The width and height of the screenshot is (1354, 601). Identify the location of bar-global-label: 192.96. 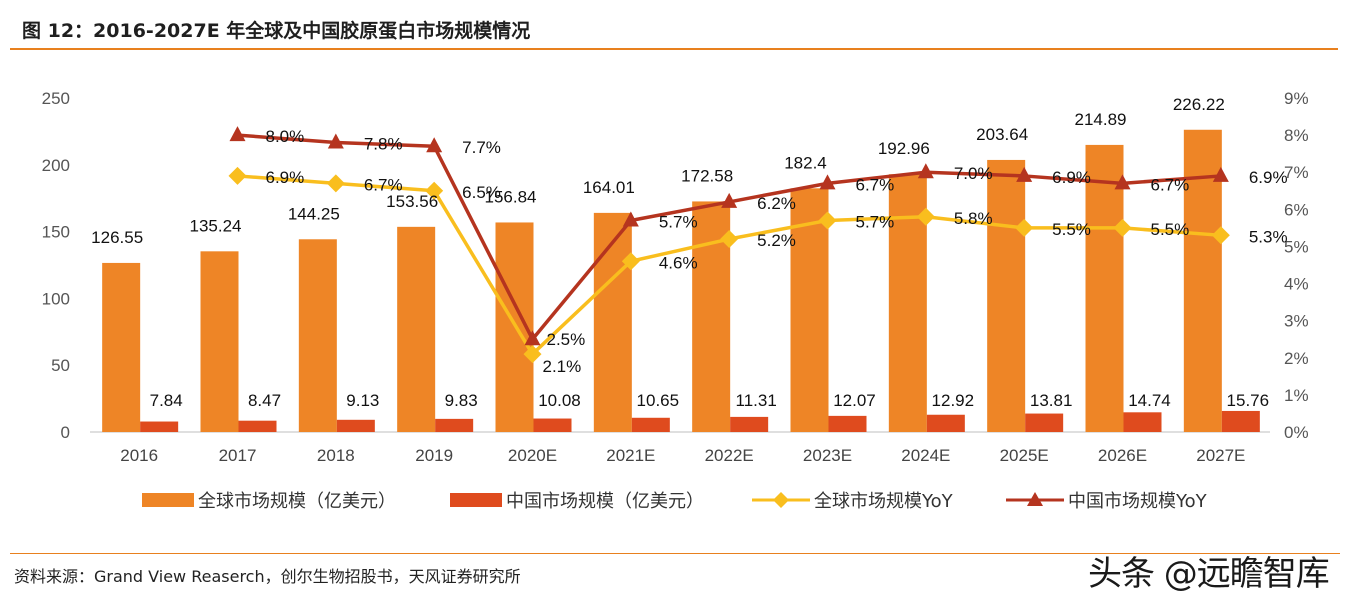
(904, 148).